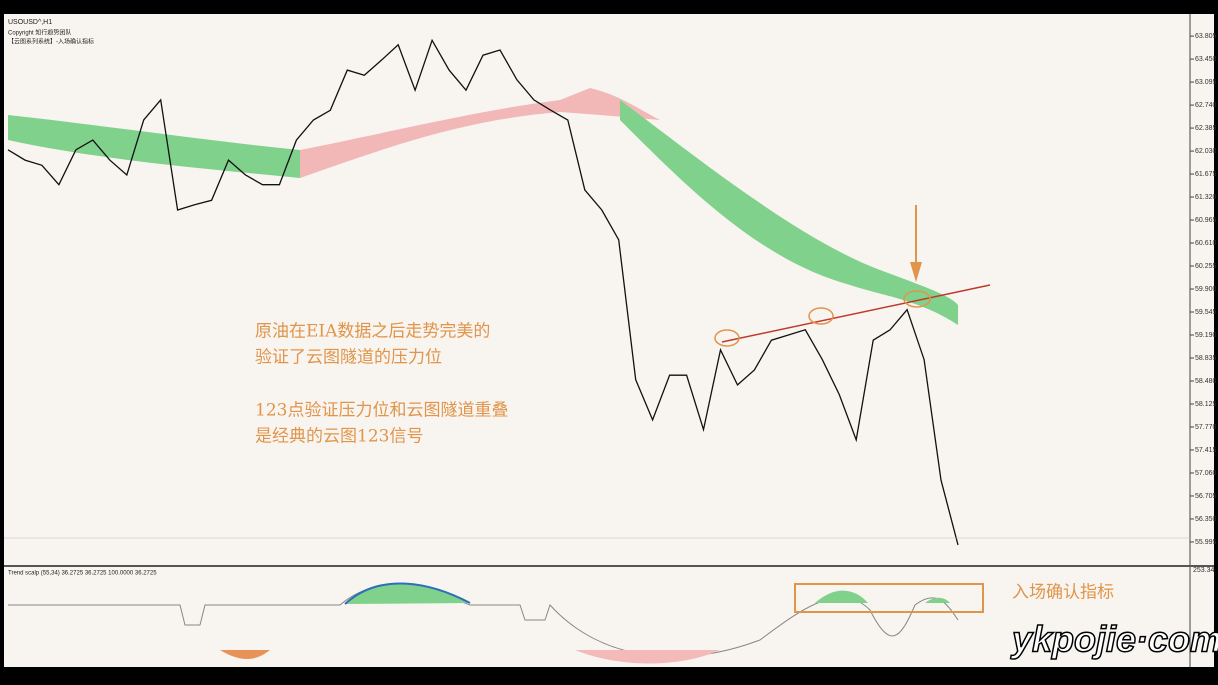 The height and width of the screenshot is (685, 1218). What do you see at coordinates (1206, 289) in the screenshot?
I see `y-tick-label: 59.900` at bounding box center [1206, 289].